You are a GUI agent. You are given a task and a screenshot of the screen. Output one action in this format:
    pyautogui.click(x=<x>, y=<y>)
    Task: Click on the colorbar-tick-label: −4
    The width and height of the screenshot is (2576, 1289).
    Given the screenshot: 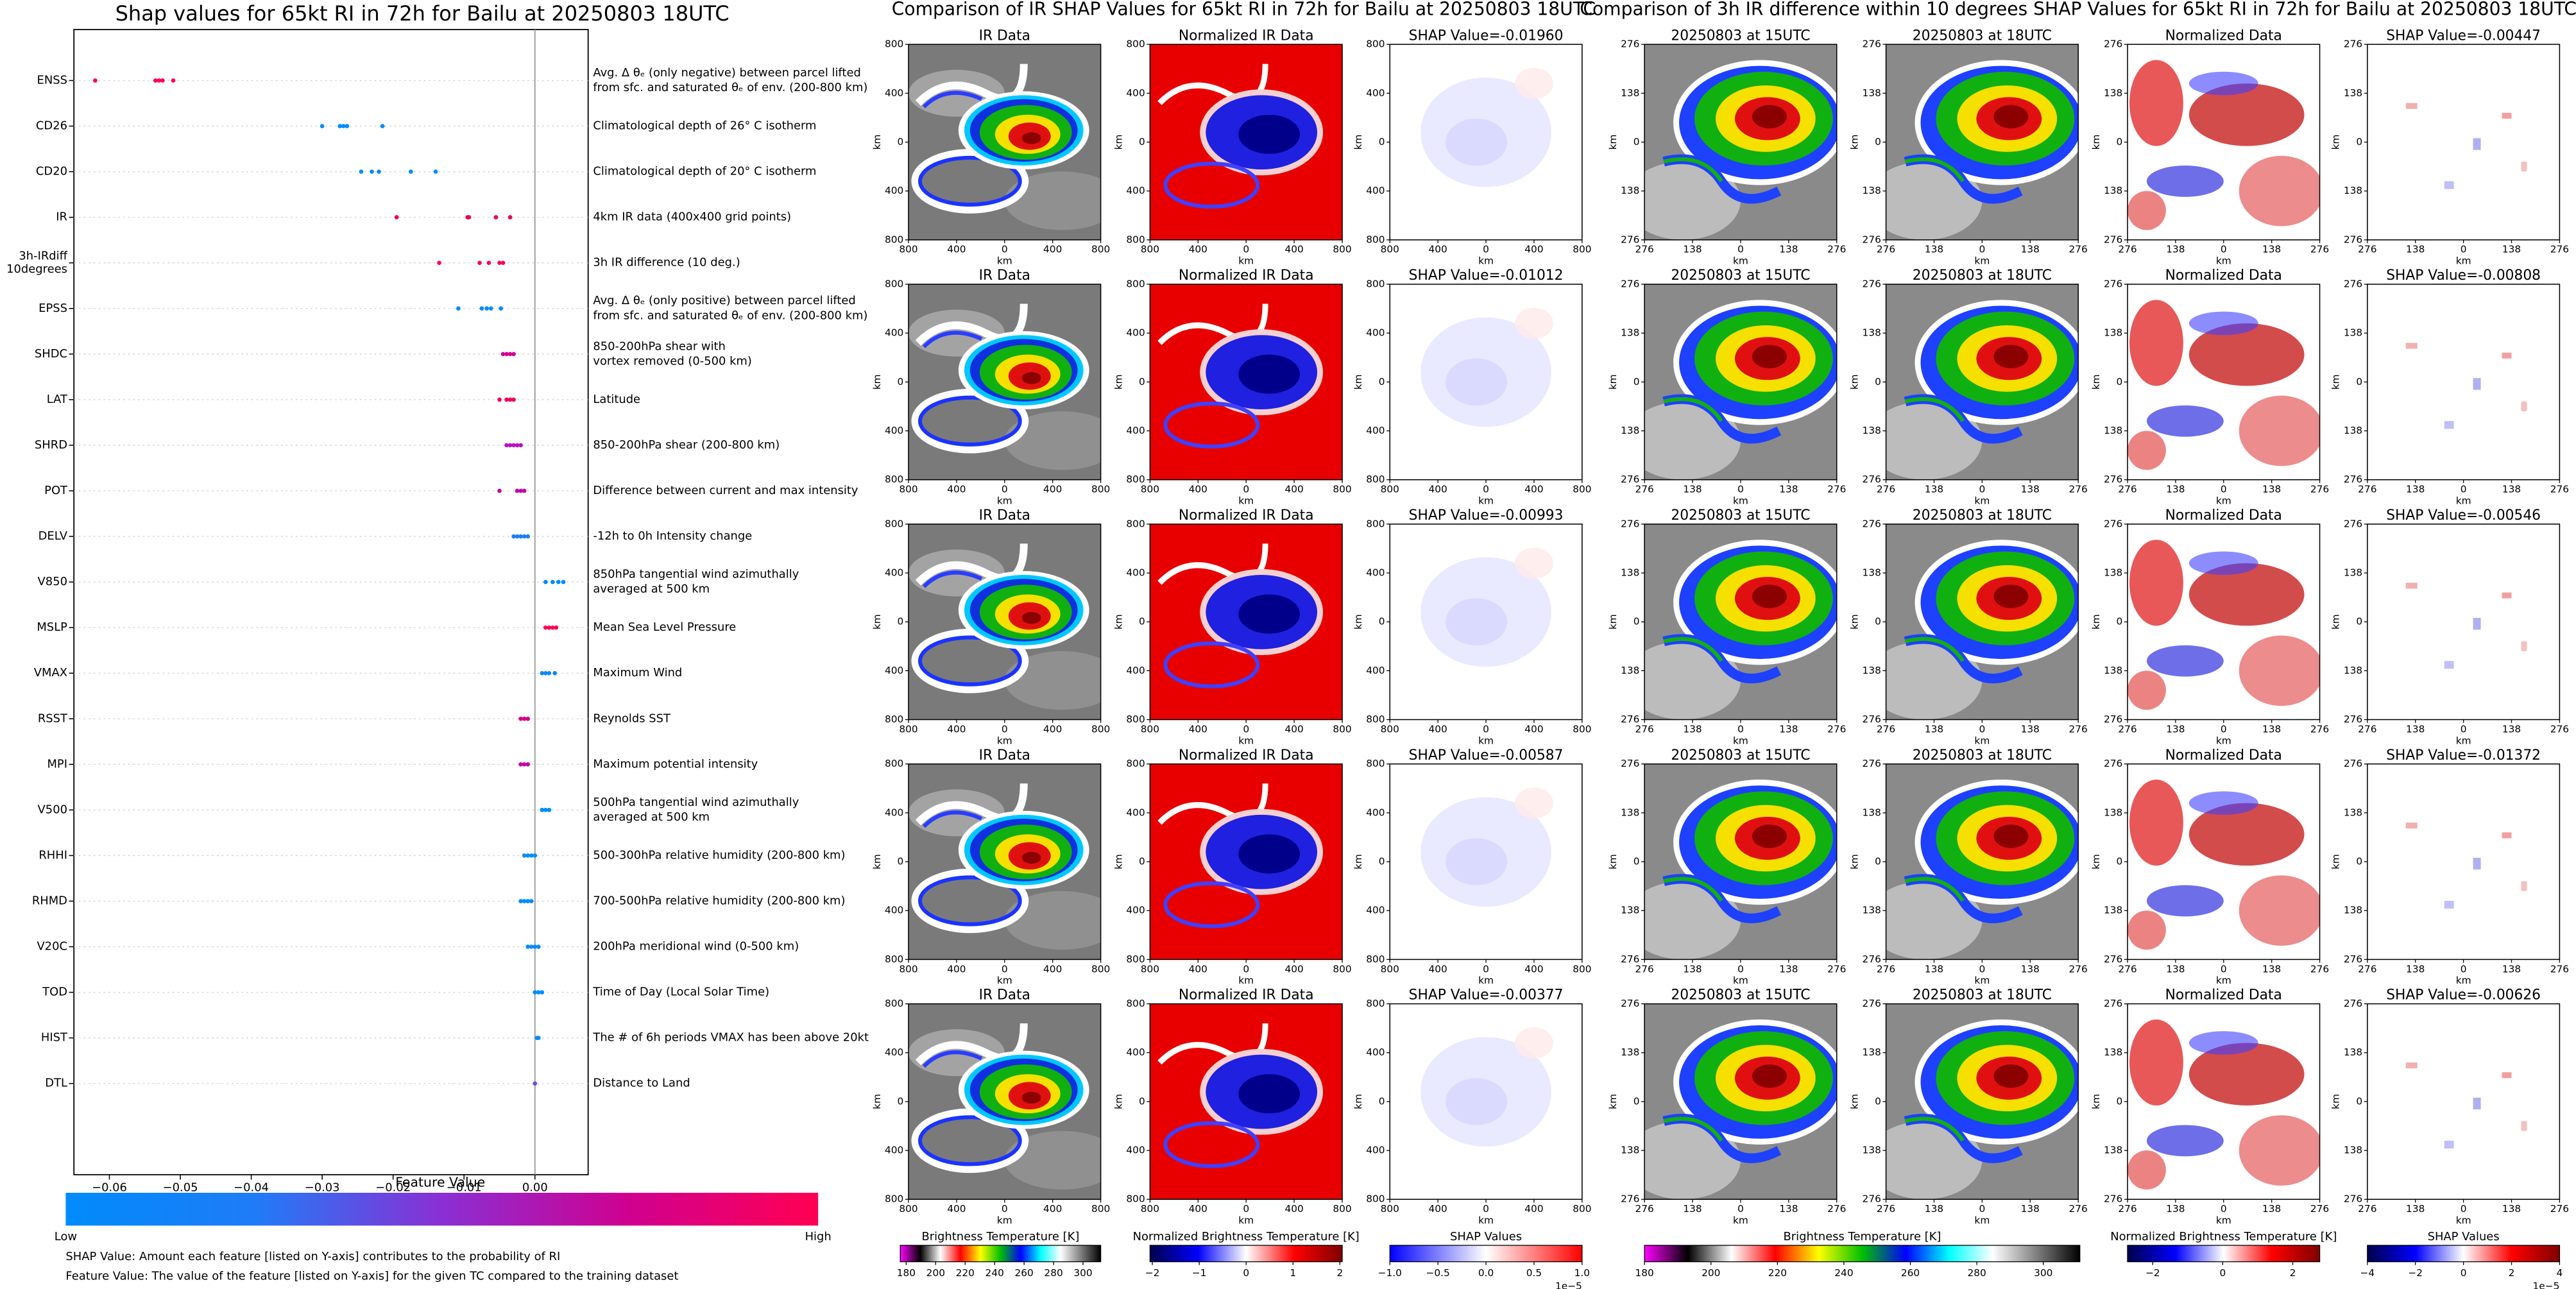 What is the action you would take?
    pyautogui.click(x=2367, y=1273)
    